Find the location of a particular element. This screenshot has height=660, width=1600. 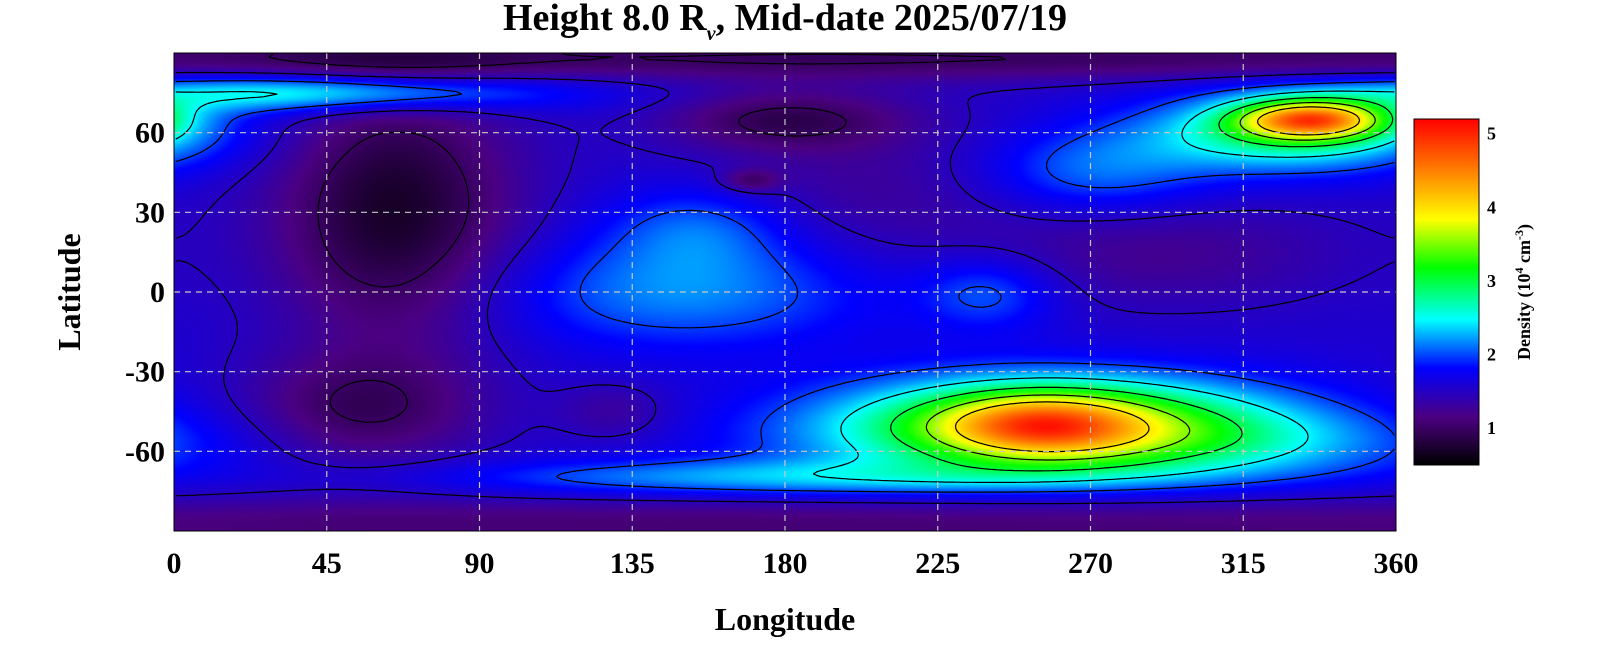

y-tick-label: -30 is located at coordinates (145, 372).